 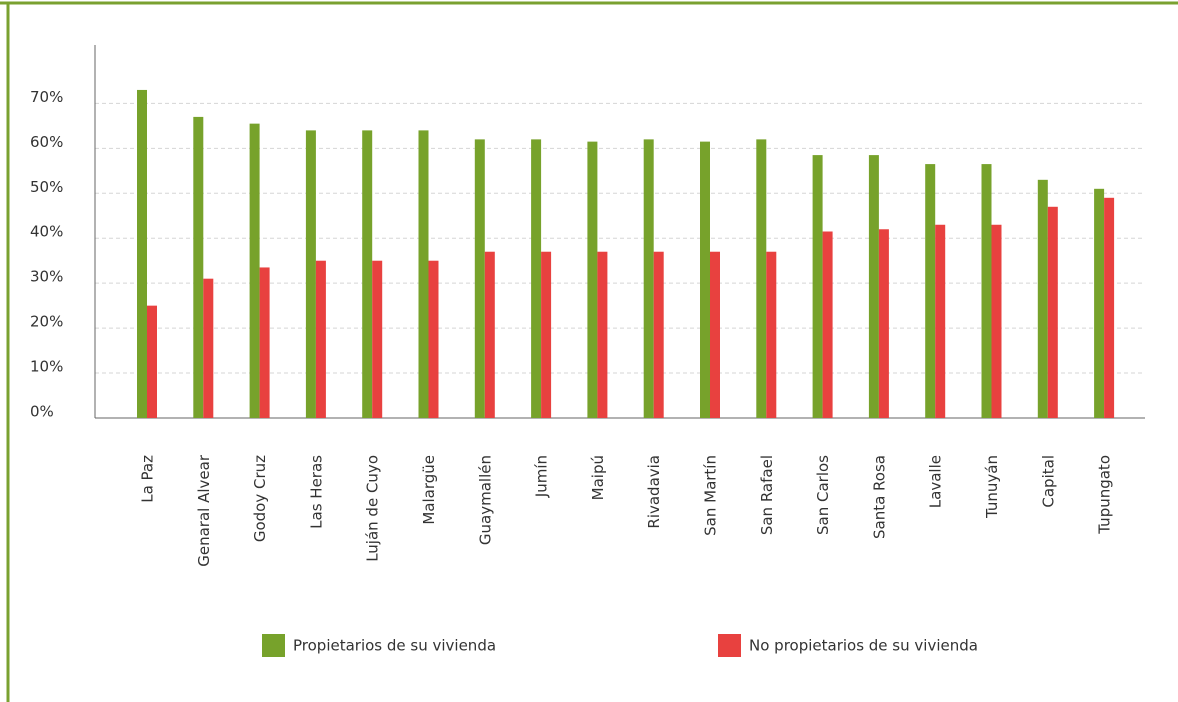 What do you see at coordinates (46, 322) in the screenshot?
I see `y-tick-label: 20%` at bounding box center [46, 322].